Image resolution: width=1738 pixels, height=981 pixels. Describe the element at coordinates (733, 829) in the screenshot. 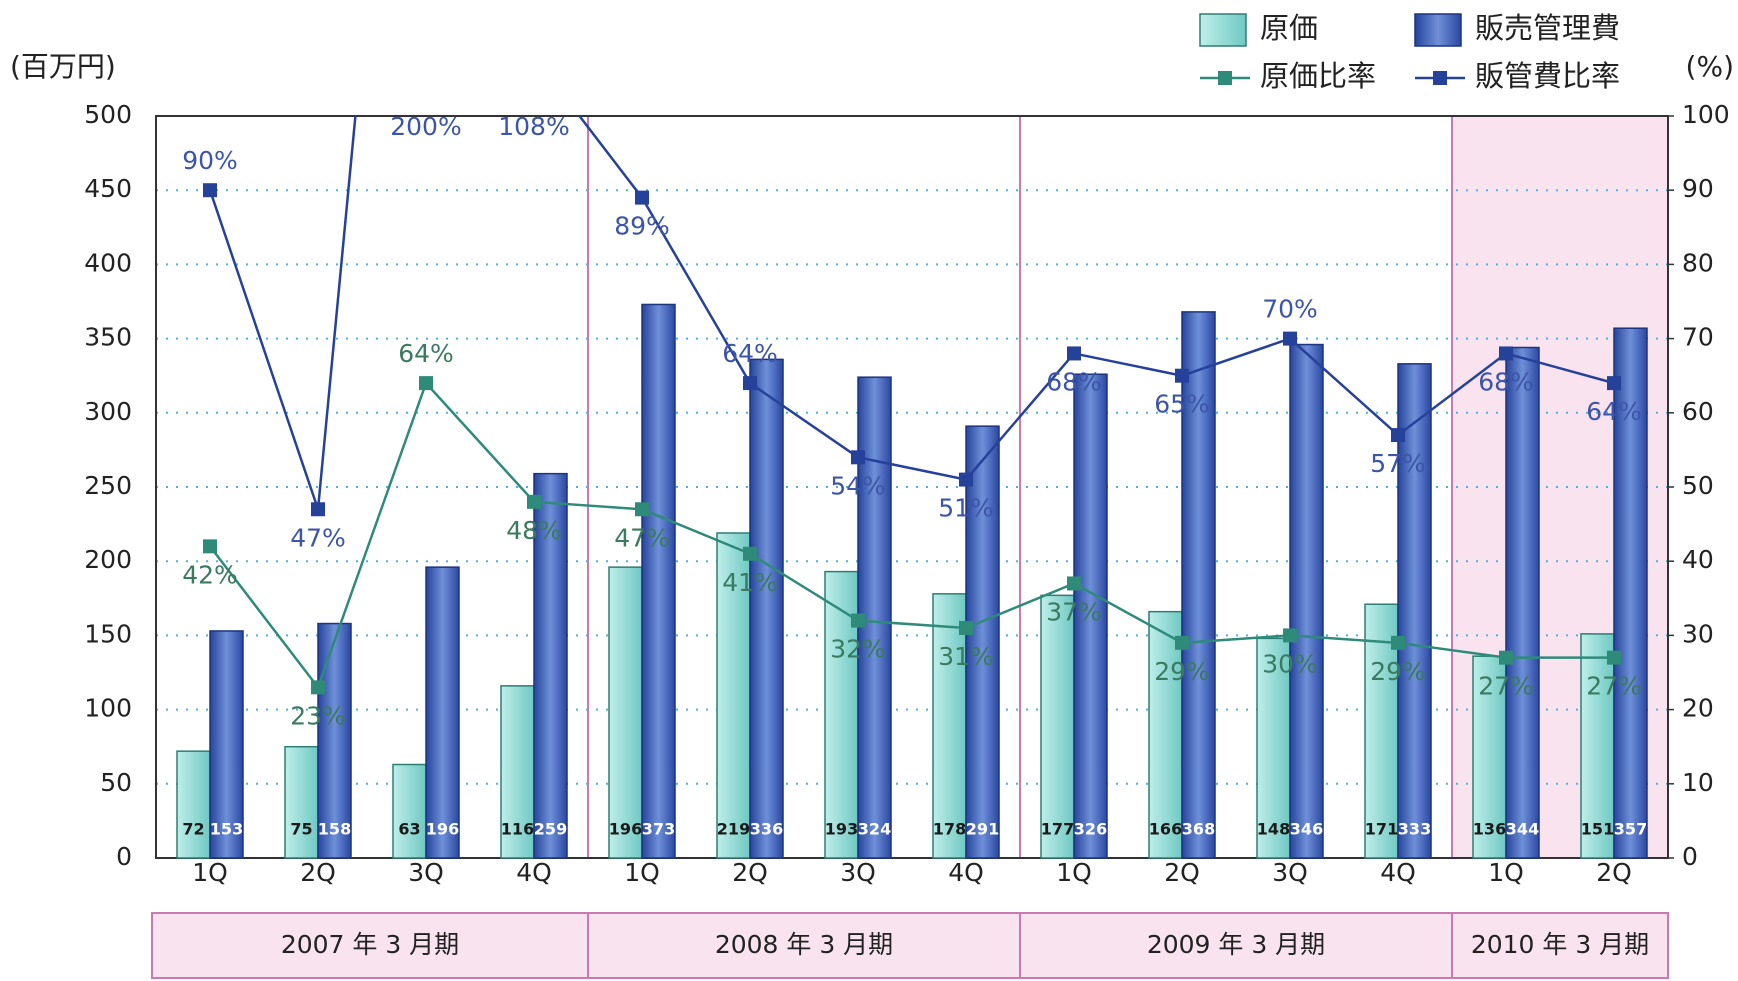

I see `bar-value-label: 219` at that location.